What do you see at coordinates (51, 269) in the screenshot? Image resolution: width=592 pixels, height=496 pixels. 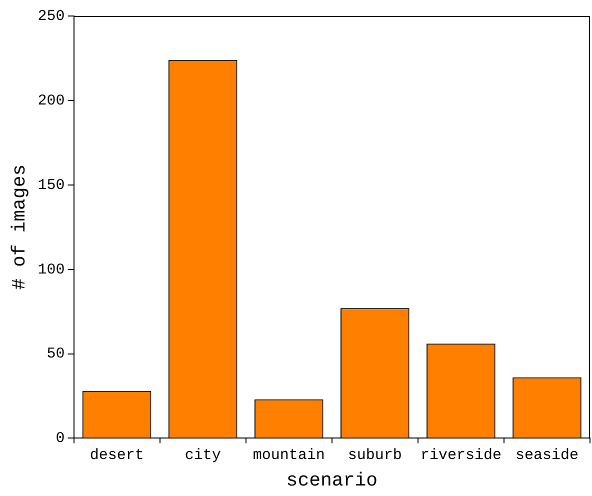 I see `y-tick-label: 100` at bounding box center [51, 269].